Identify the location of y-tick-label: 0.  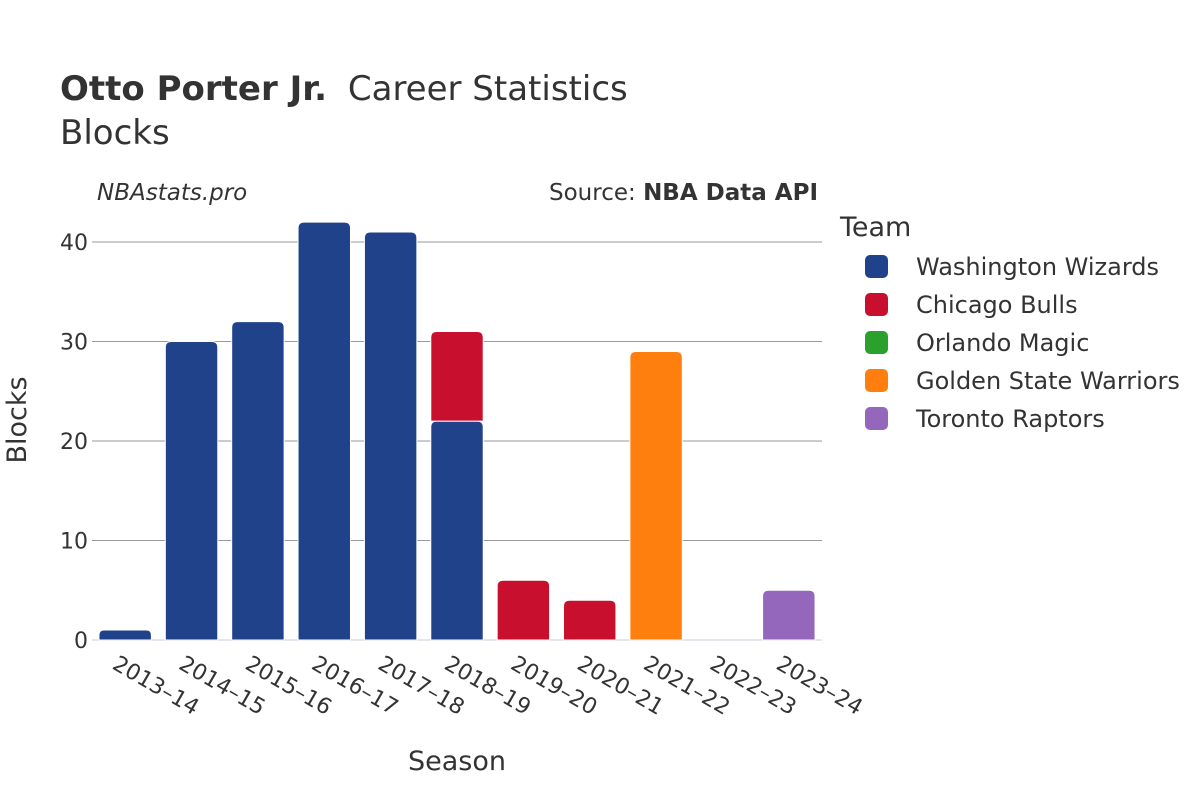
(81, 641).